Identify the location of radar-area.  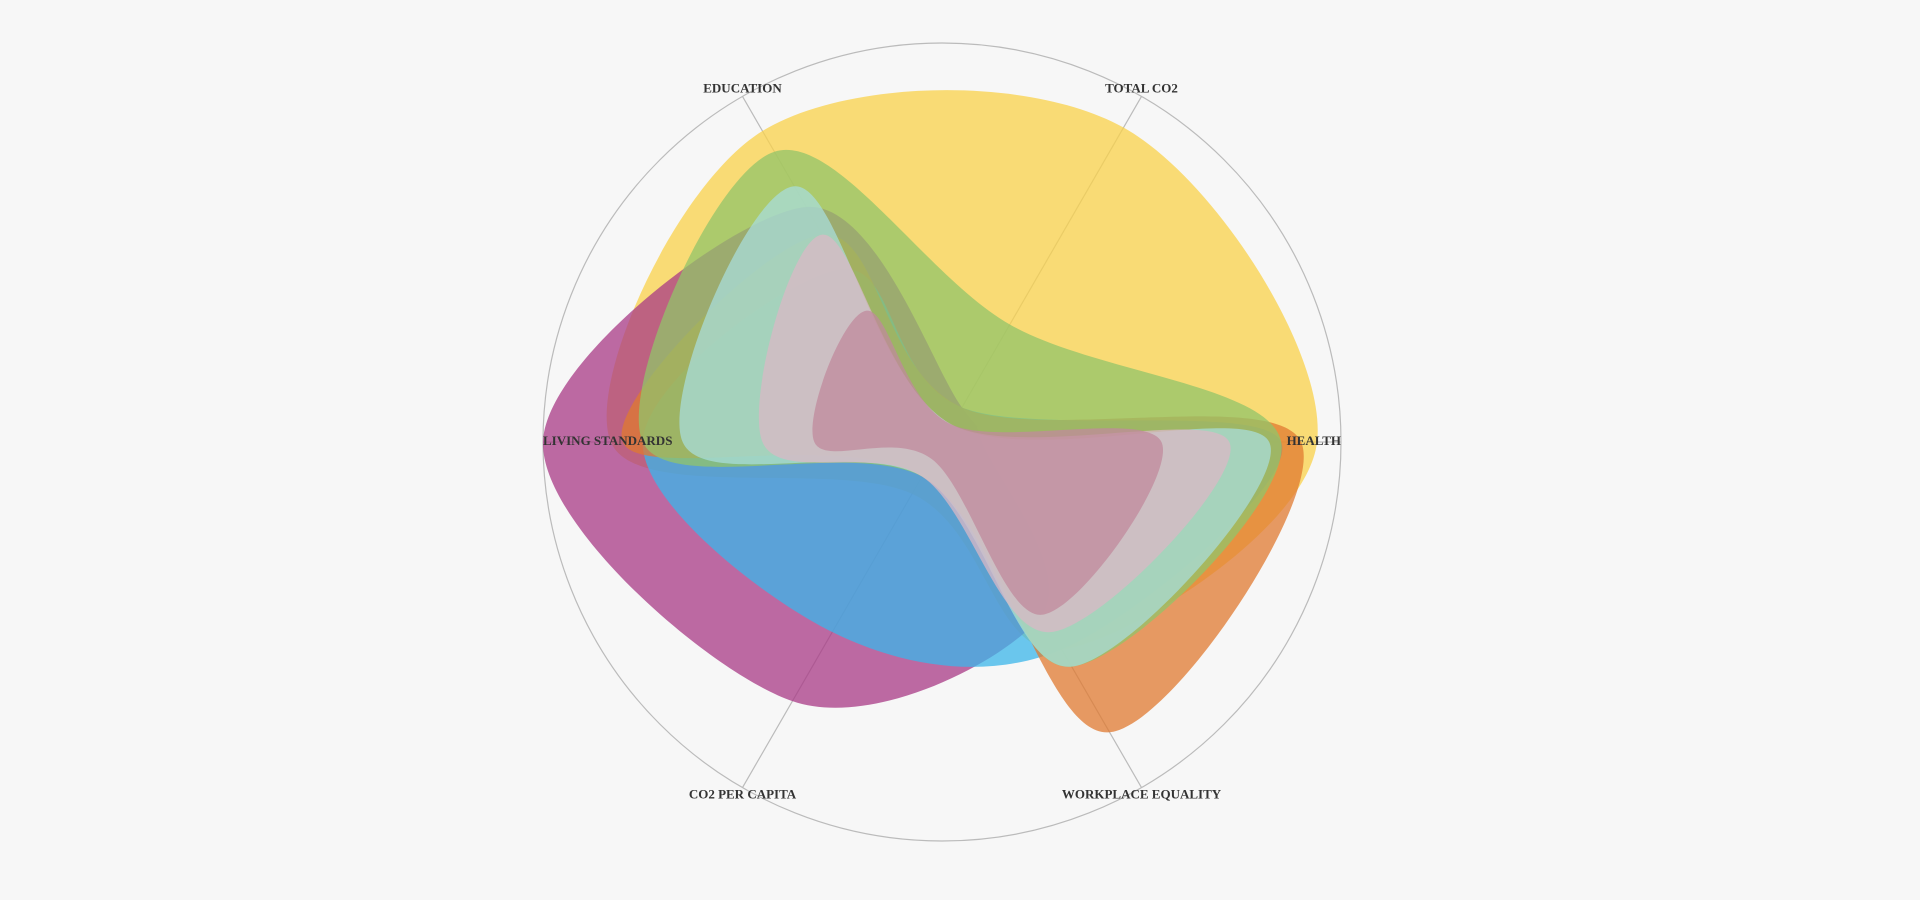
(988, 462).